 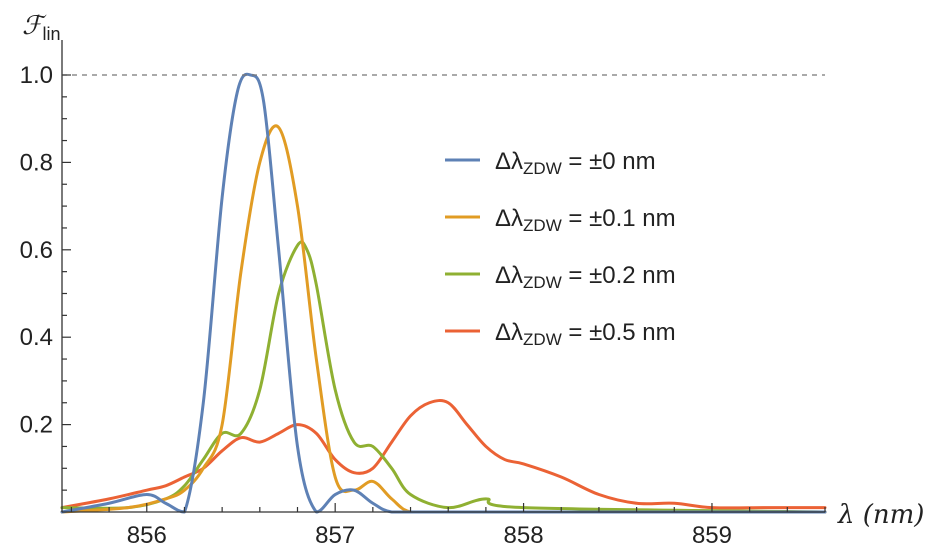 What do you see at coordinates (51, 34) in the screenshot?
I see `y-axis-title-subscript: lin` at bounding box center [51, 34].